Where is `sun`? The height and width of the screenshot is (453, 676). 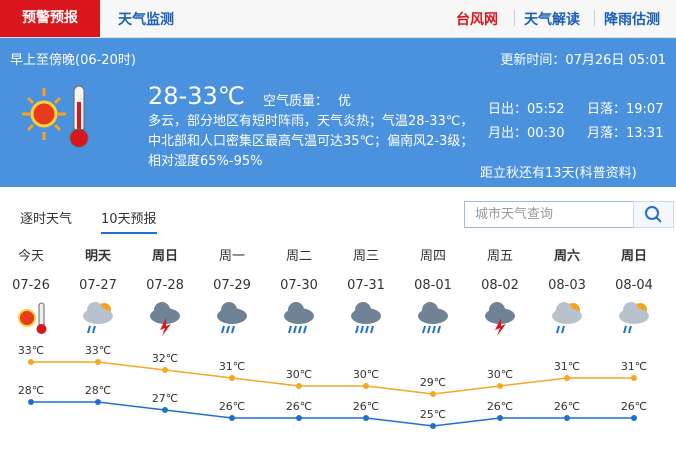
sun is located at coordinates (27, 318).